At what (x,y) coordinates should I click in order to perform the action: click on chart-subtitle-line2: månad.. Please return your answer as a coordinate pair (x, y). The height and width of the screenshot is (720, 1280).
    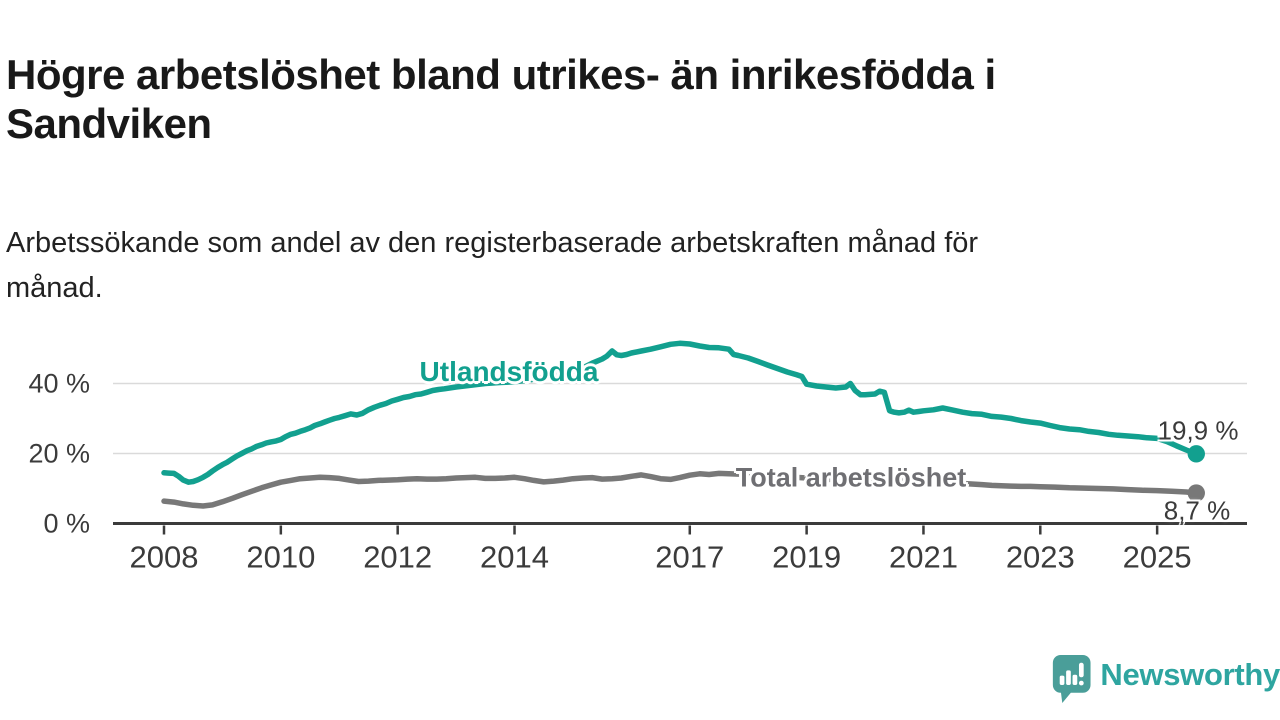
    Looking at the image, I should click on (54, 287).